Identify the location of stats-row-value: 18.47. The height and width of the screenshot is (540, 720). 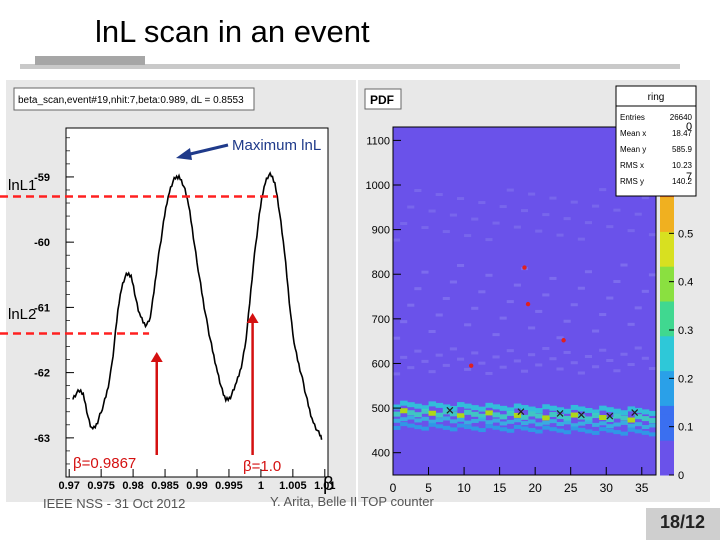
(682, 133).